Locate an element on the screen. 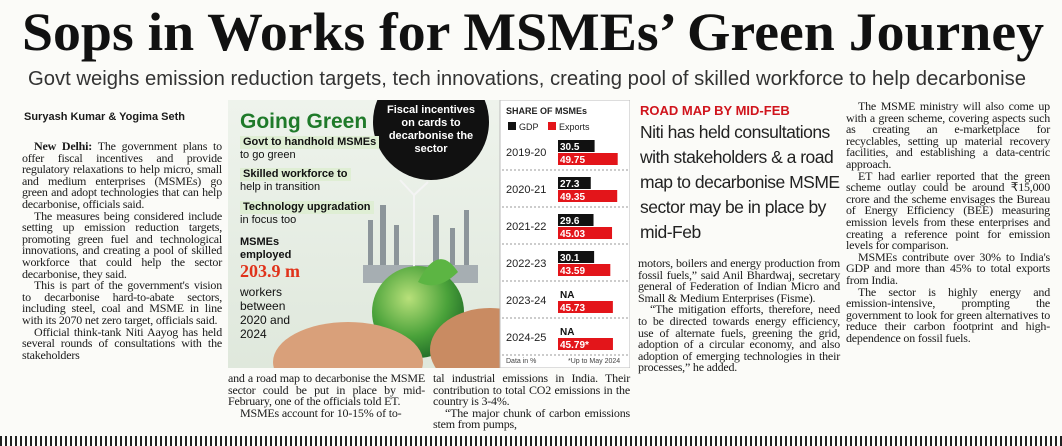 This screenshot has width=1062, height=446. employed-value: 203.9 m is located at coordinates (270, 271).